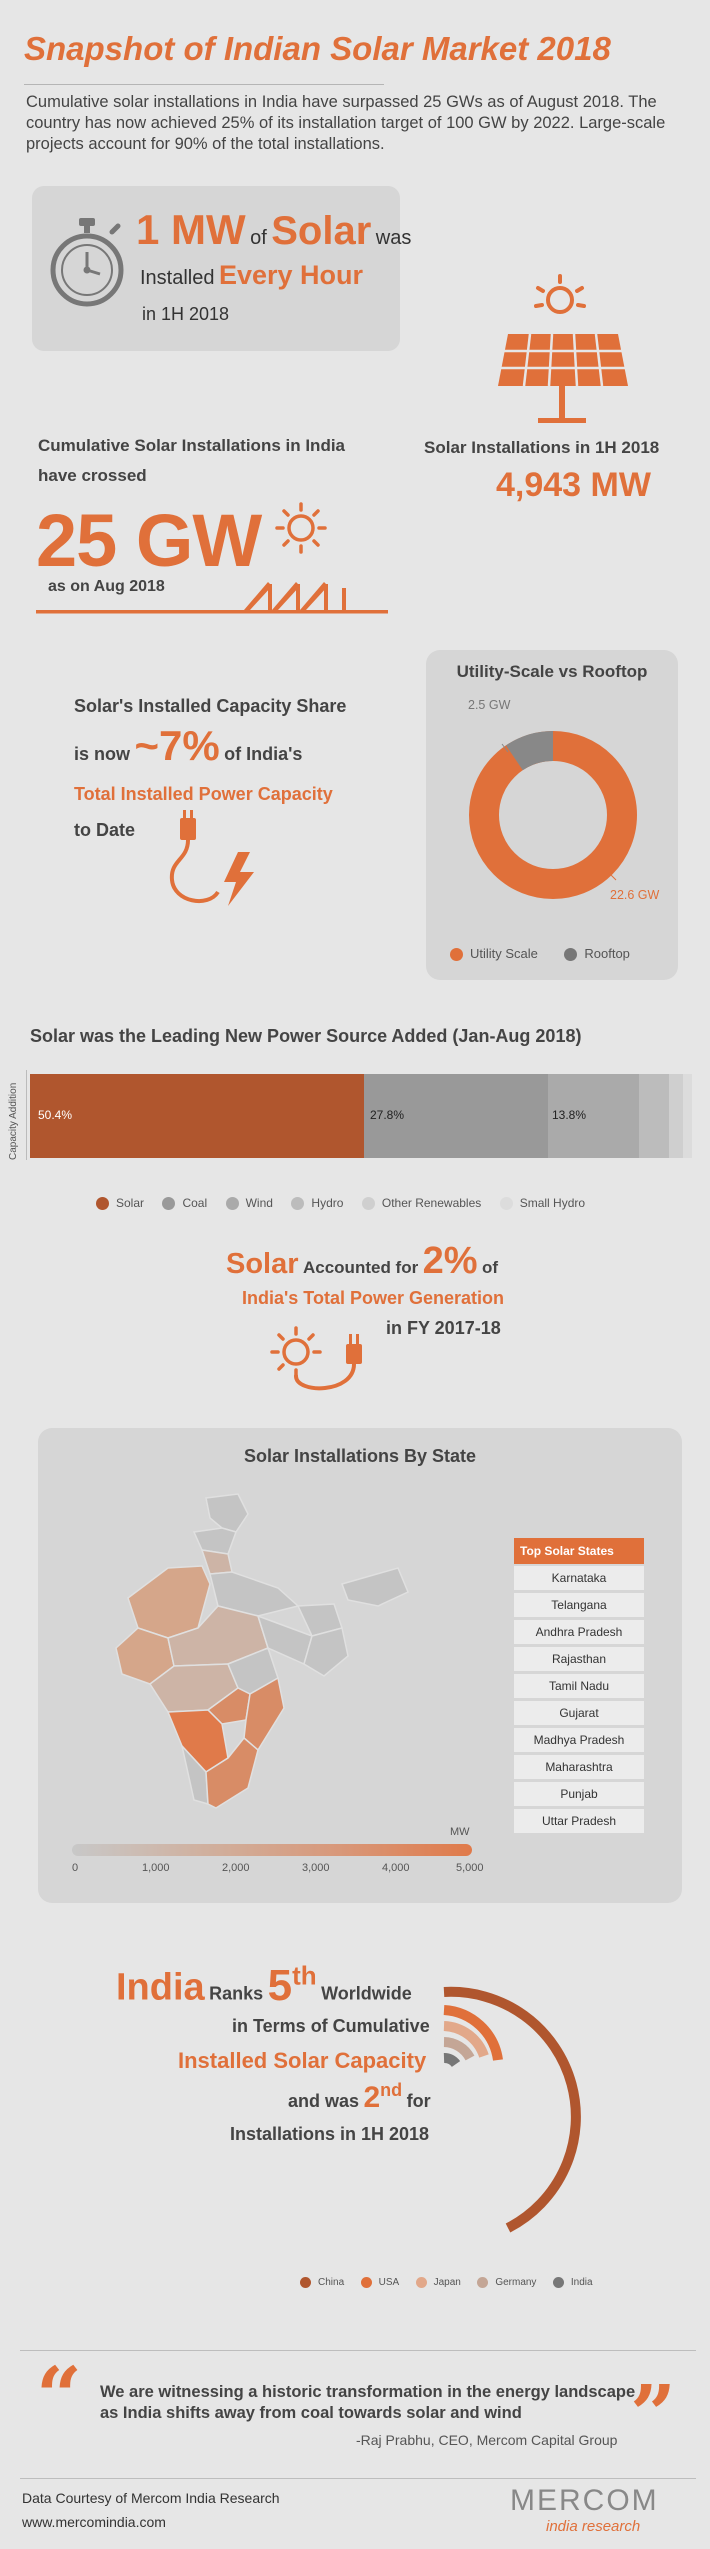 This screenshot has height=2549, width=710. I want to click on new-power-stacked-bar: 50.4% 27.8% 13.8%, so click(361, 1116).